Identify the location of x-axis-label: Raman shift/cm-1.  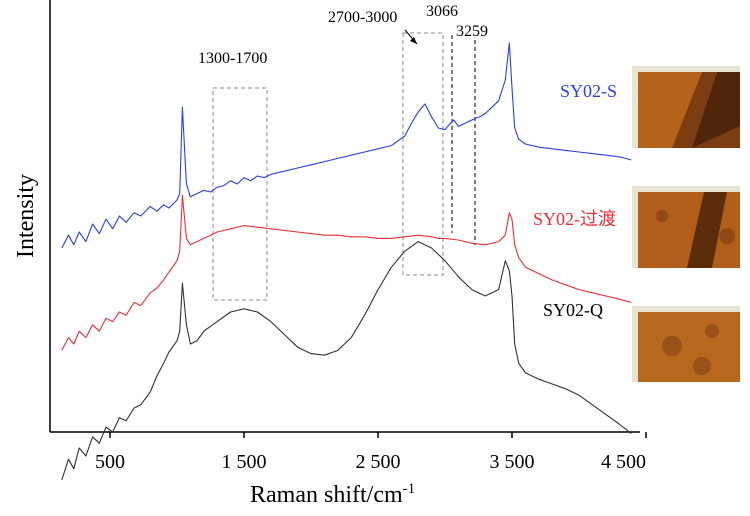
(332, 494).